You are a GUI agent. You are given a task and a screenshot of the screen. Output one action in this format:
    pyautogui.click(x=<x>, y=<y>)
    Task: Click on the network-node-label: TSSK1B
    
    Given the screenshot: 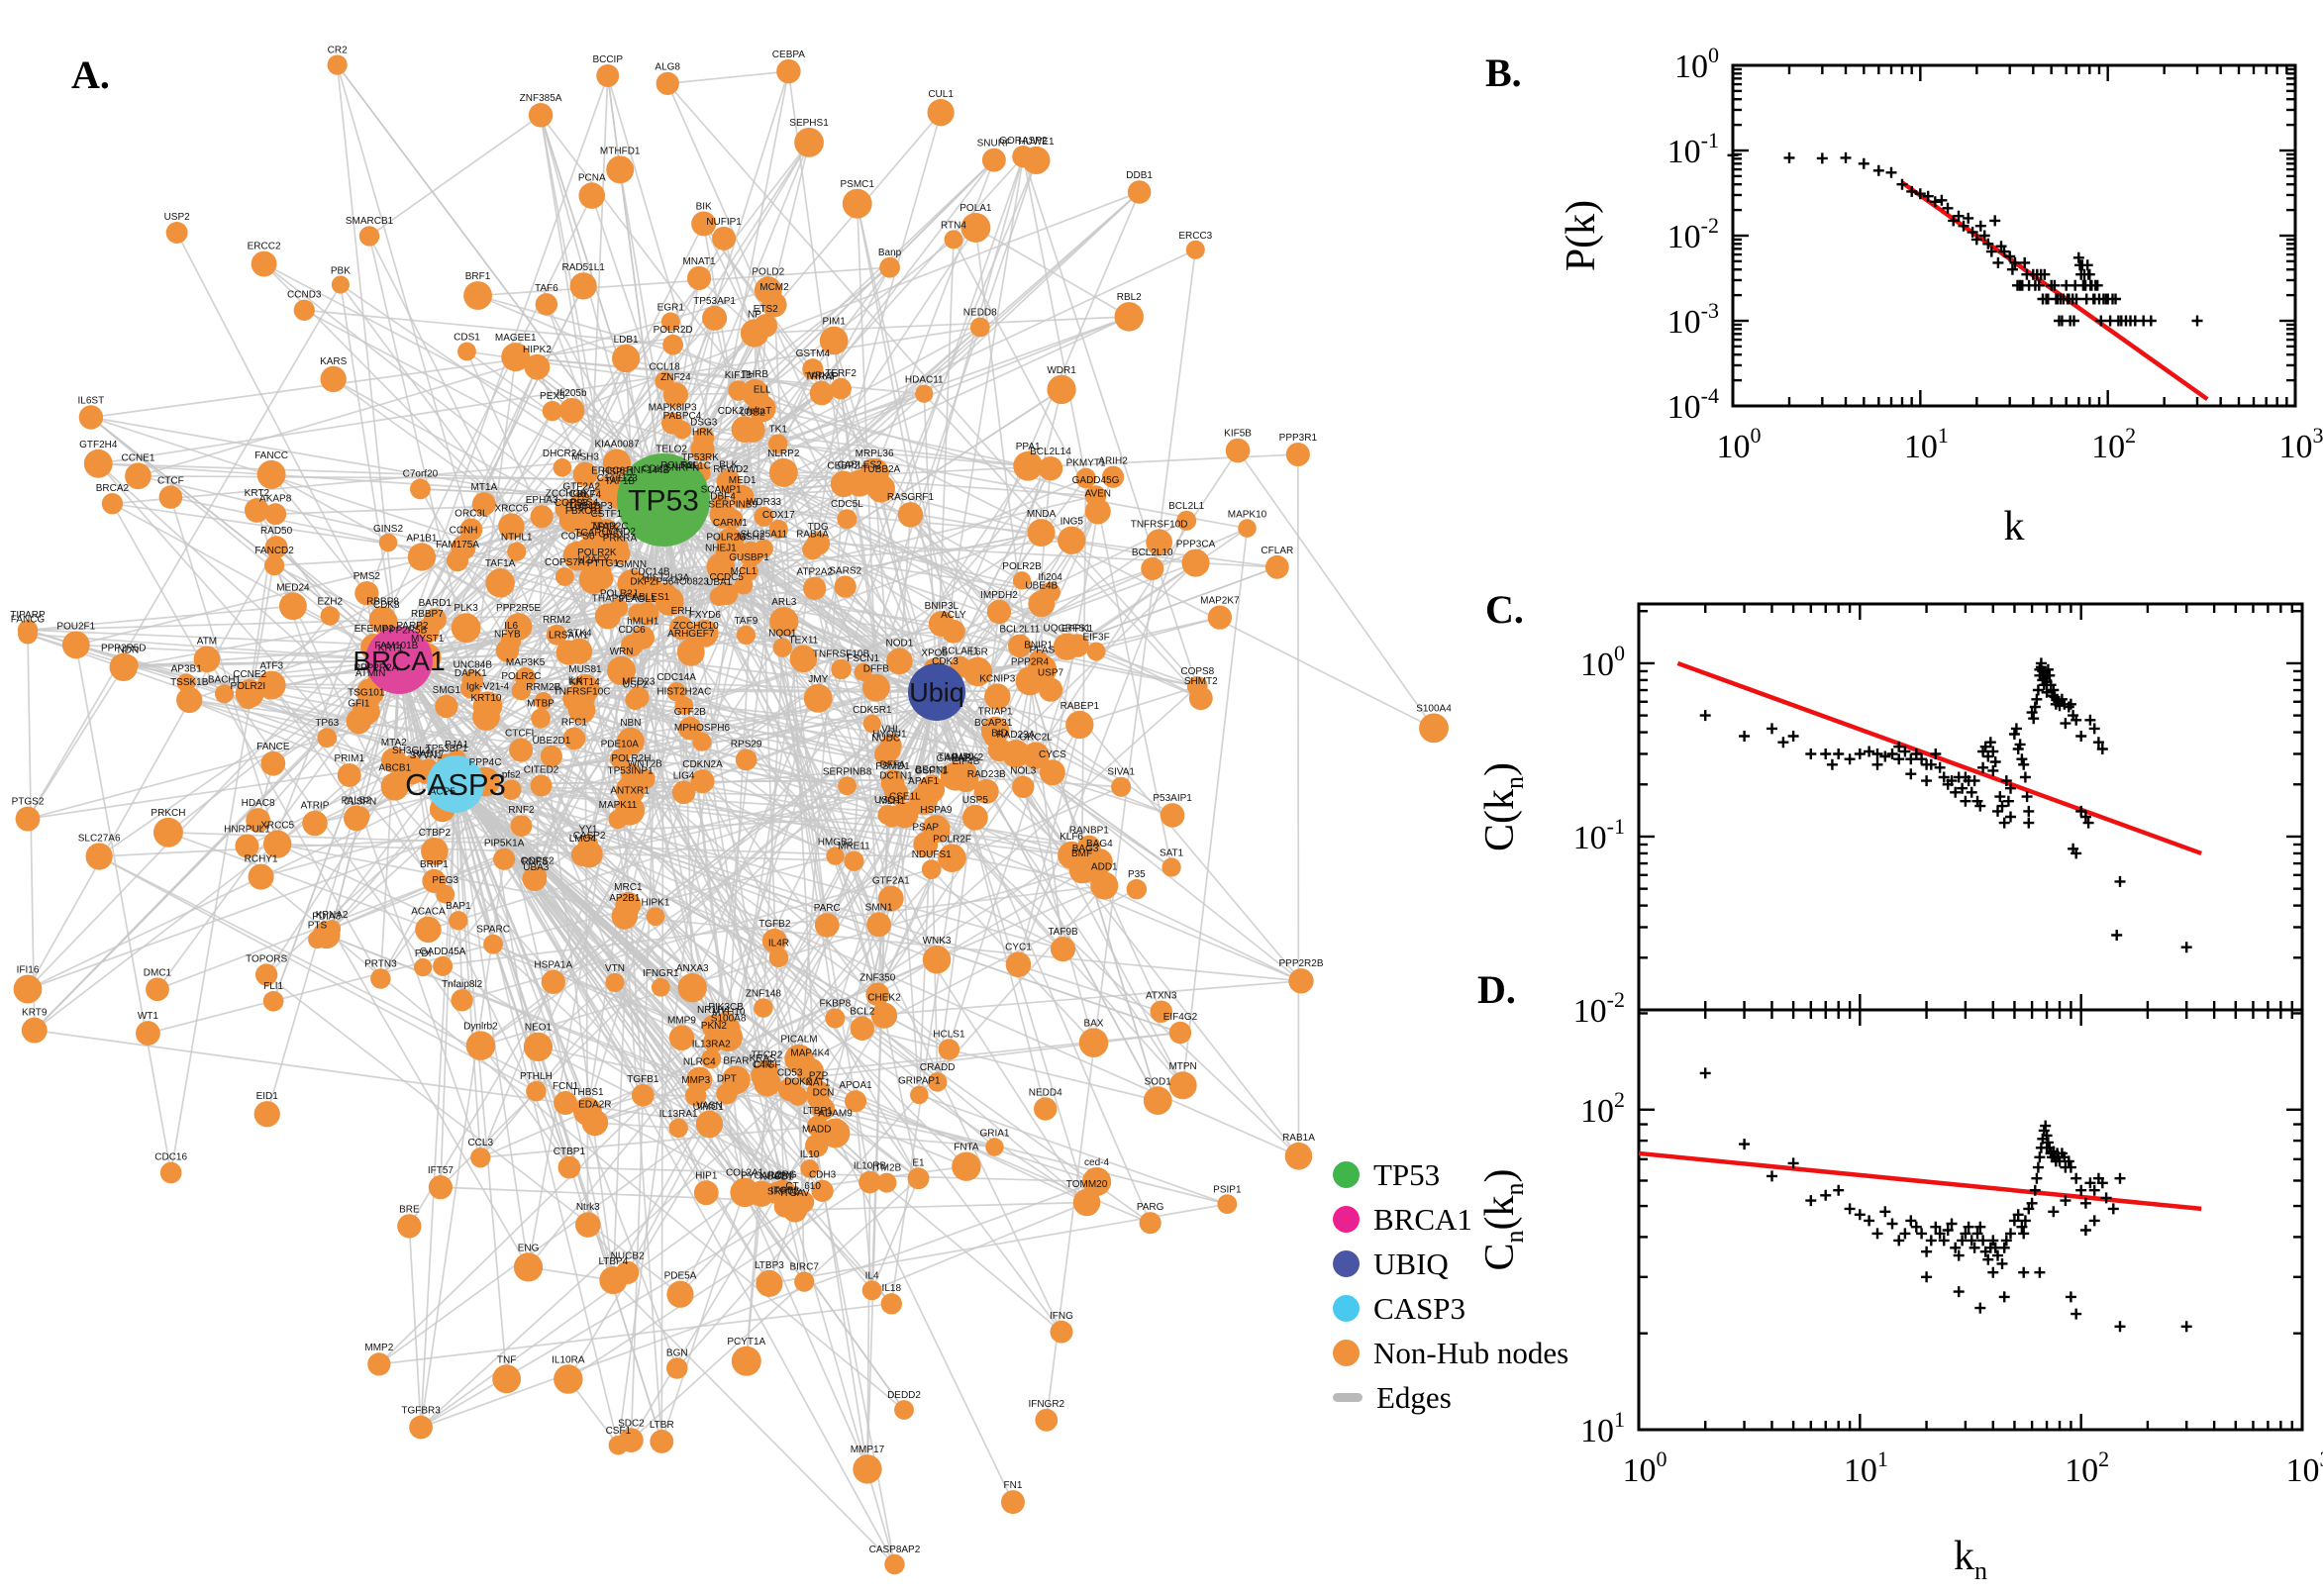 What is the action you would take?
    pyautogui.click(x=189, y=682)
    